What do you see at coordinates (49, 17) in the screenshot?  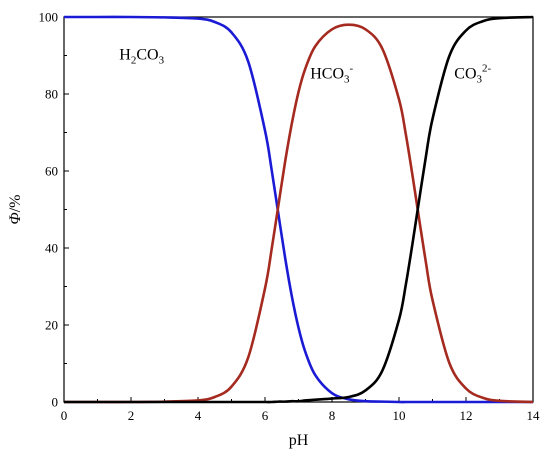 I see `y-tick-label: 100` at bounding box center [49, 17].